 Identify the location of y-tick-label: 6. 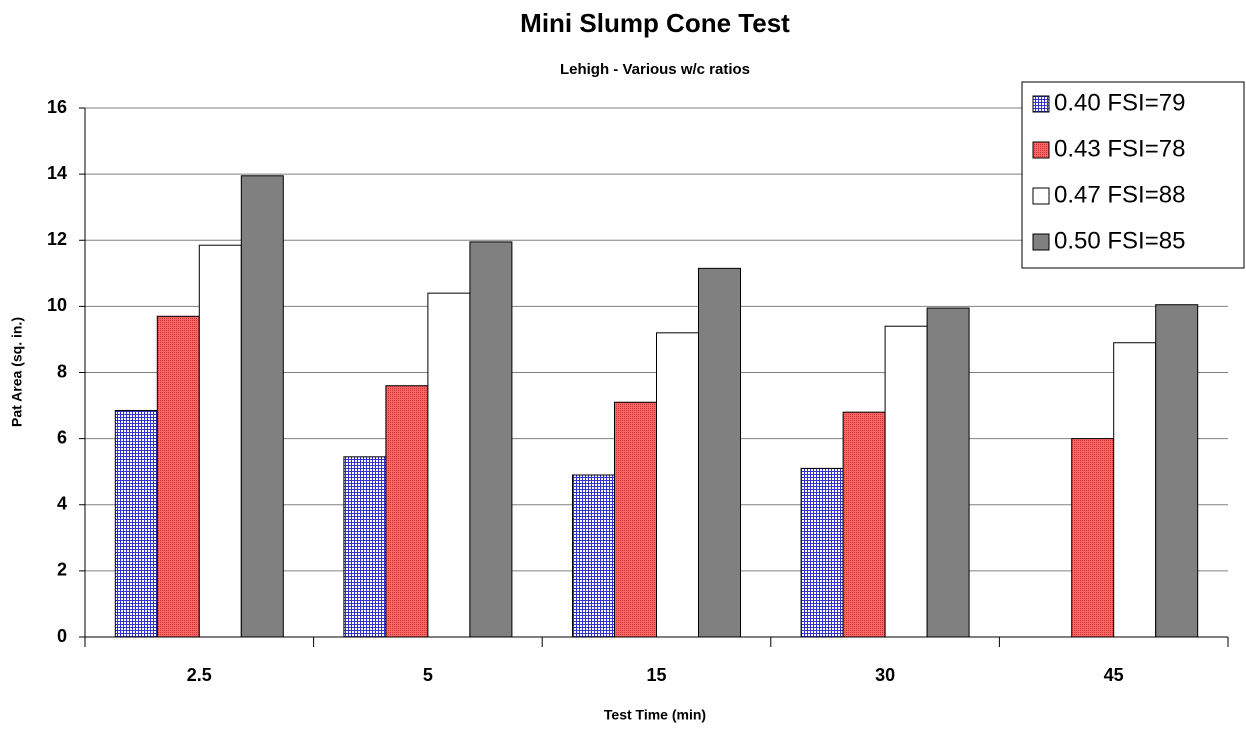
(62, 437).